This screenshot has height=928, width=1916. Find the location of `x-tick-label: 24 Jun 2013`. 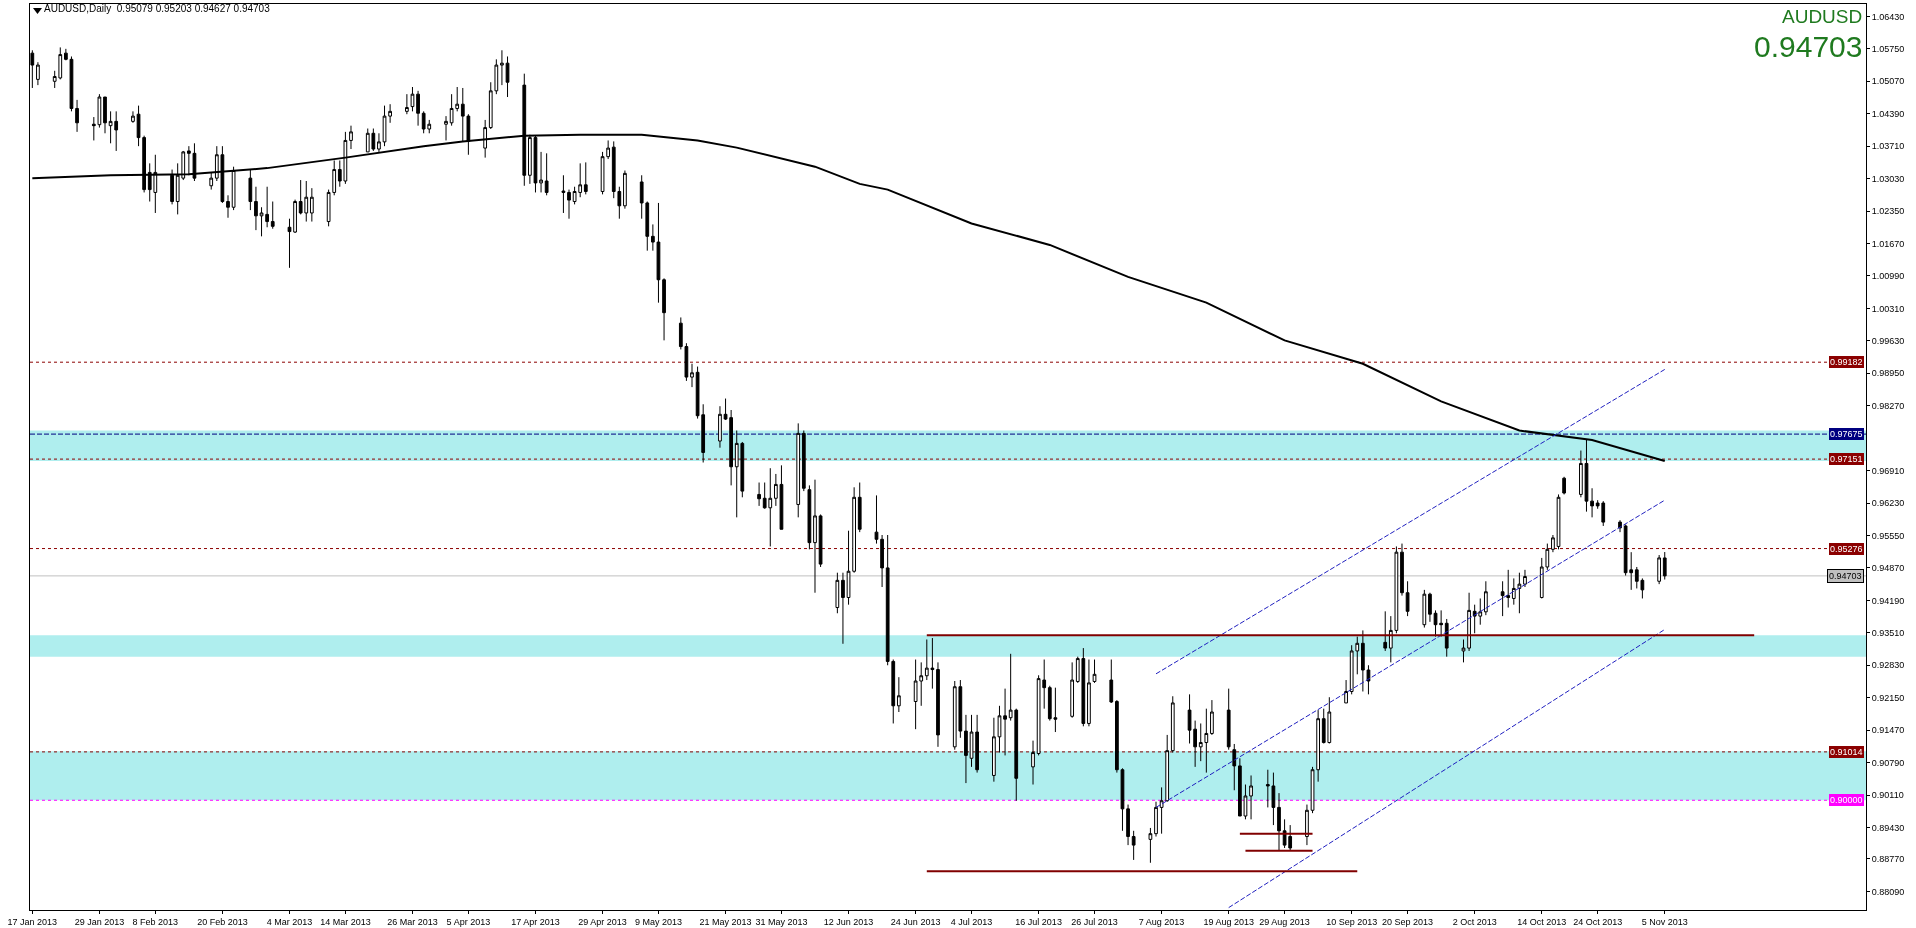

x-tick-label: 24 Jun 2013 is located at coordinates (915, 921).